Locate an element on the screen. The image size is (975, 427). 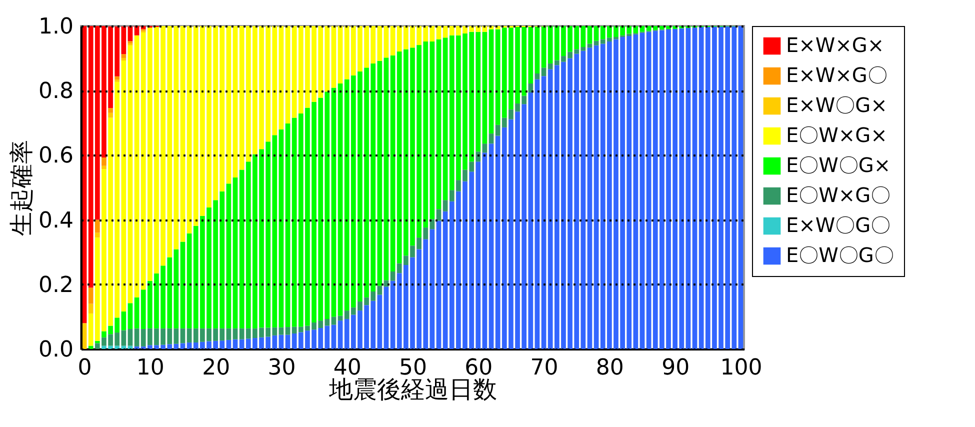
x-tick-label: 20 is located at coordinates (216, 368).